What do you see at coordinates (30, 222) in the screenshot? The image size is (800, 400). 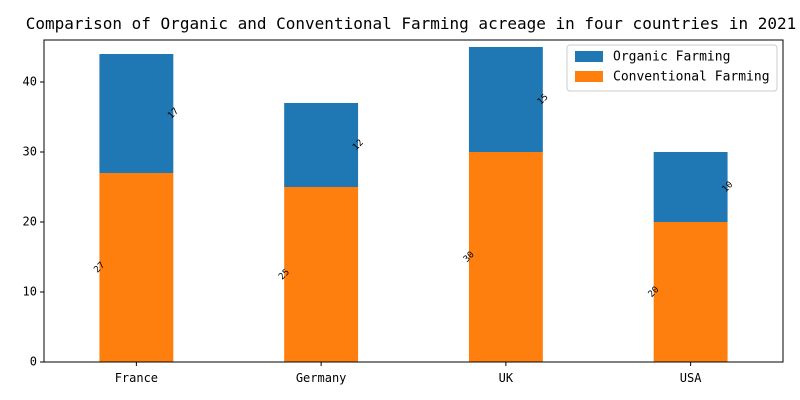 I see `y-tick-label: 20` at bounding box center [30, 222].